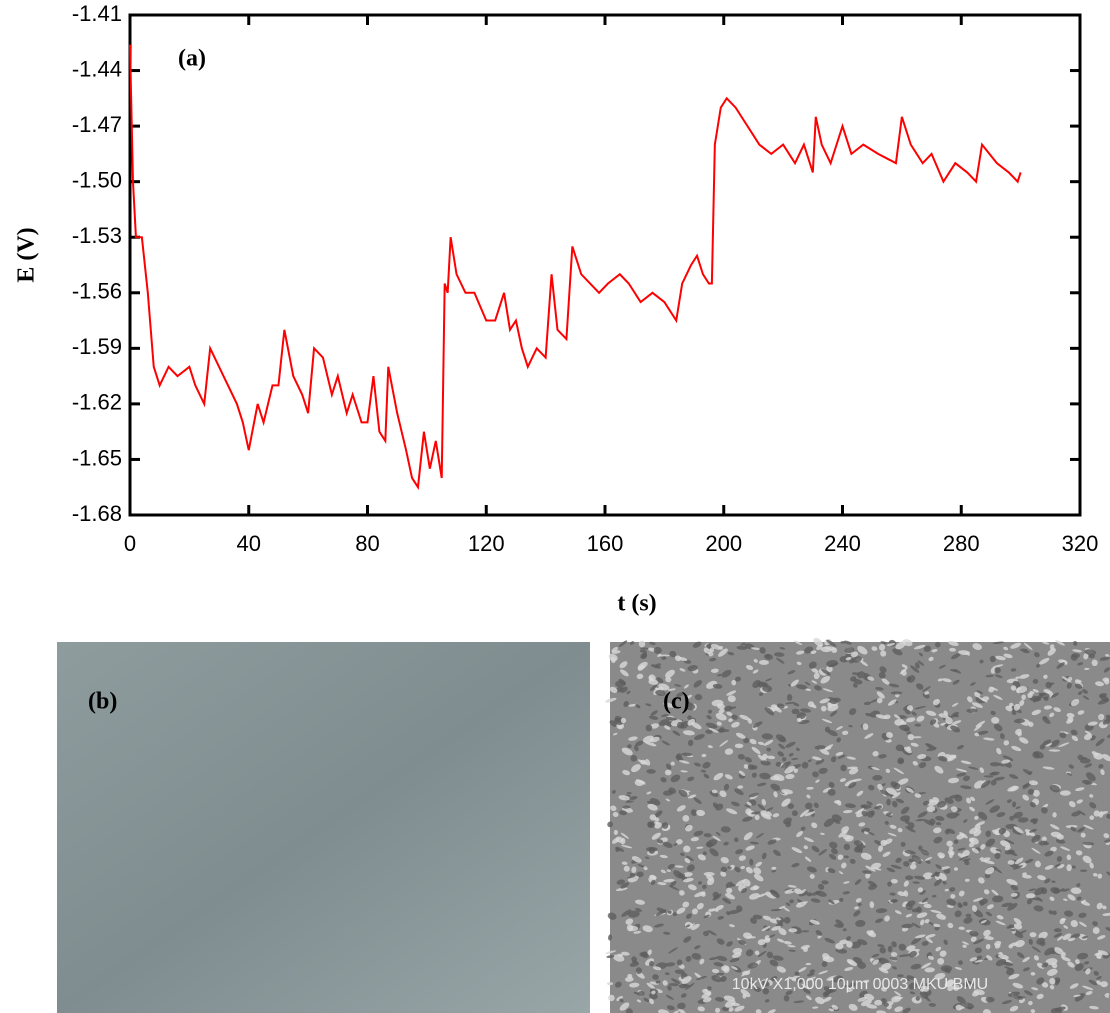 The width and height of the screenshot is (1110, 1013). I want to click on y-tick-label: -1.44, so click(97, 68).